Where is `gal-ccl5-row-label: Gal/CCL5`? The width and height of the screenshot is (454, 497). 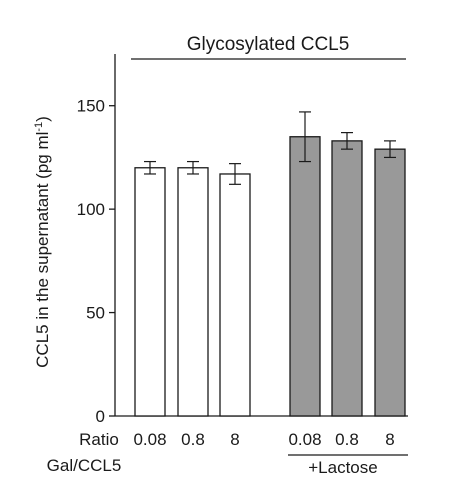
gal-ccl5-row-label: Gal/CCL5 is located at coordinates (84, 465).